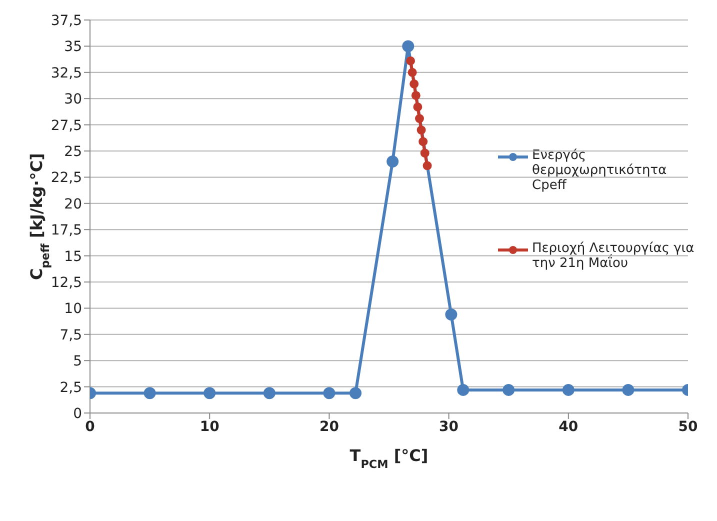  I want to click on y-tick-label: 27,5, so click(66, 126).